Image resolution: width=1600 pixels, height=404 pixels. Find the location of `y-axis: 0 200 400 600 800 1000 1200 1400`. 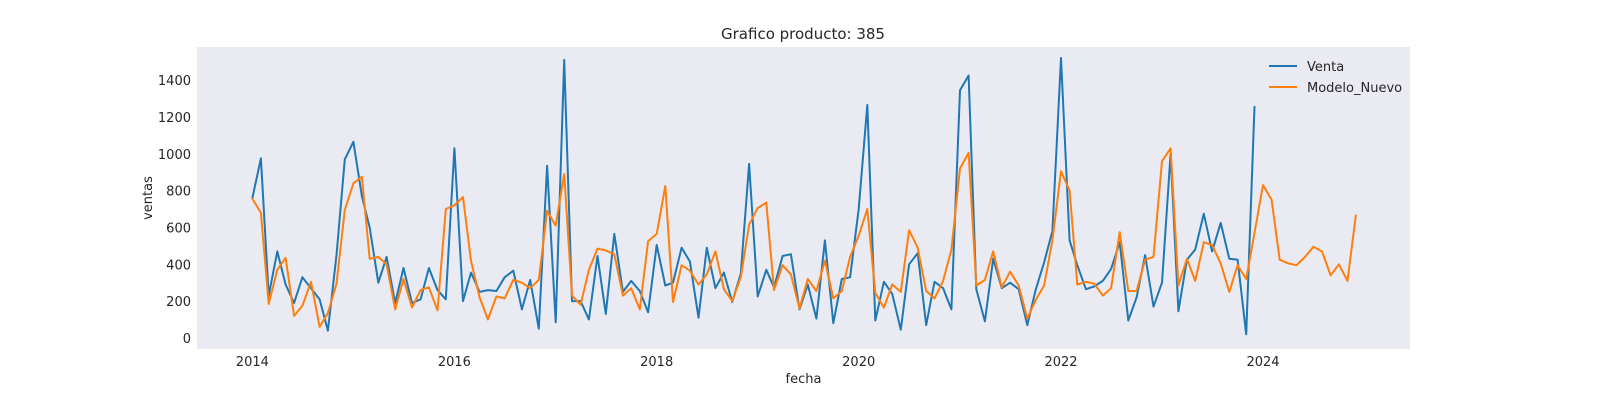

y-axis: 0 200 400 600 800 1000 1200 1400 is located at coordinates (174, 210).